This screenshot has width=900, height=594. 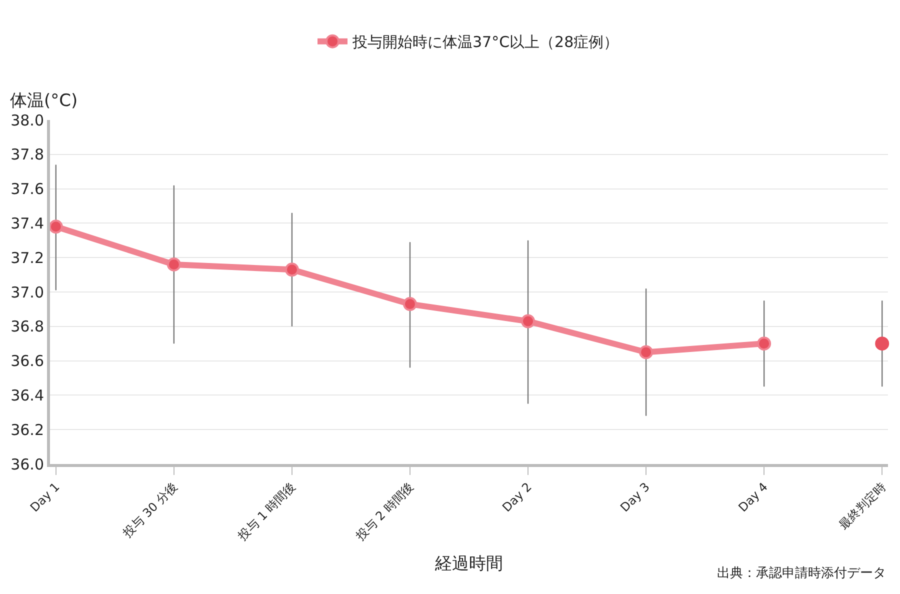 I want to click on y-tick-label: 36.2, so click(x=27, y=429).